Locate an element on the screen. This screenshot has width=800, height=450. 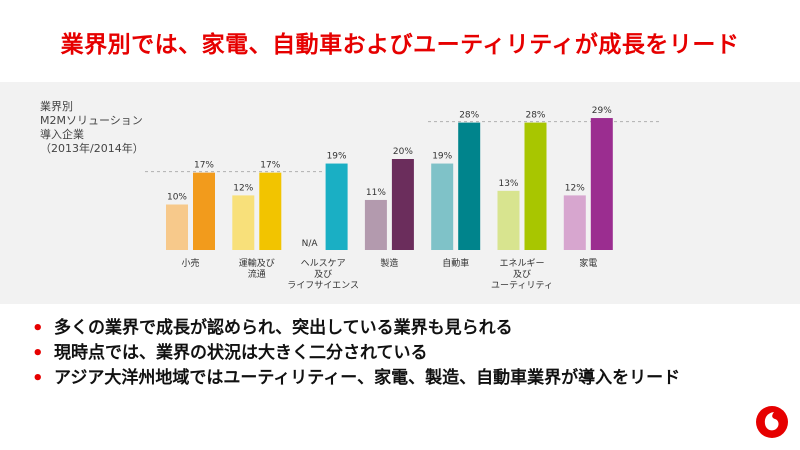
category-label: 運輸及び is located at coordinates (257, 263).